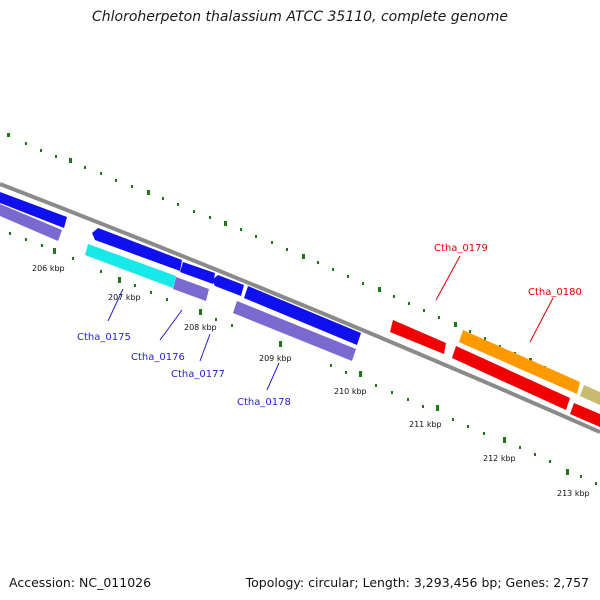  I want to click on gene-label-ctha-0180: Ctha_0180, so click(555, 292).